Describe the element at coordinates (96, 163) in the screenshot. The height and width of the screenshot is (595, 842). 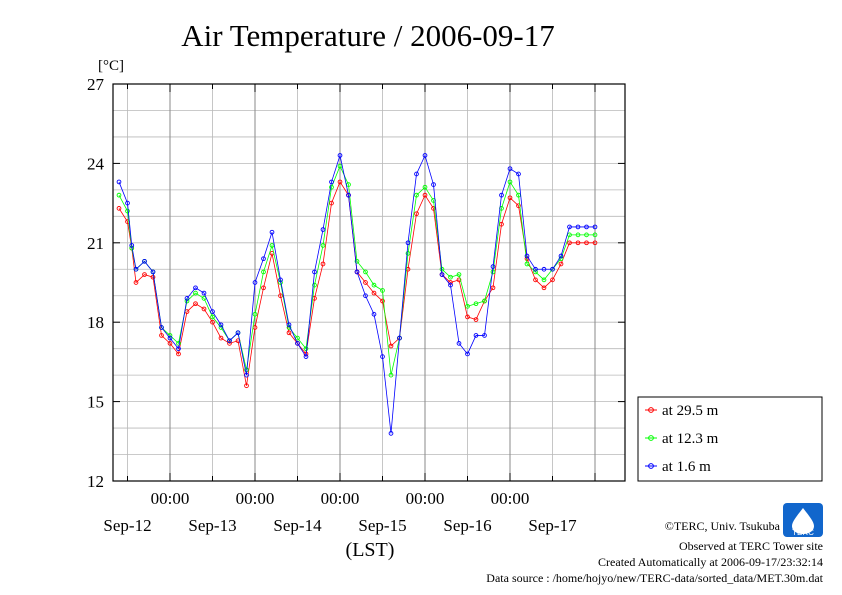
I see `y-tick-label: 24` at that location.